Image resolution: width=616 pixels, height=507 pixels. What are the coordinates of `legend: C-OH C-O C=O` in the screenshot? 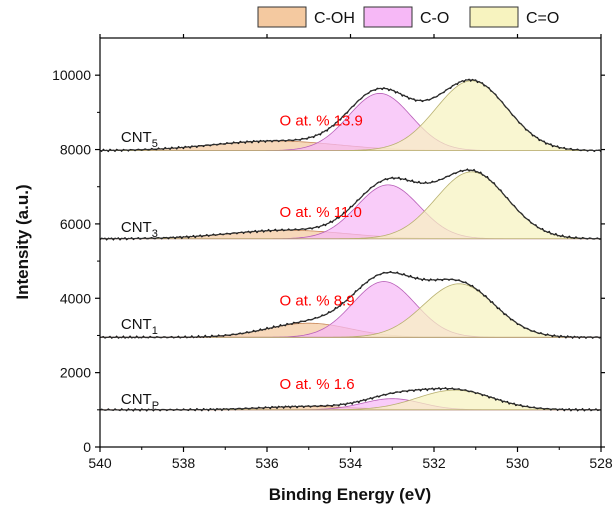 It's located at (408, 17).